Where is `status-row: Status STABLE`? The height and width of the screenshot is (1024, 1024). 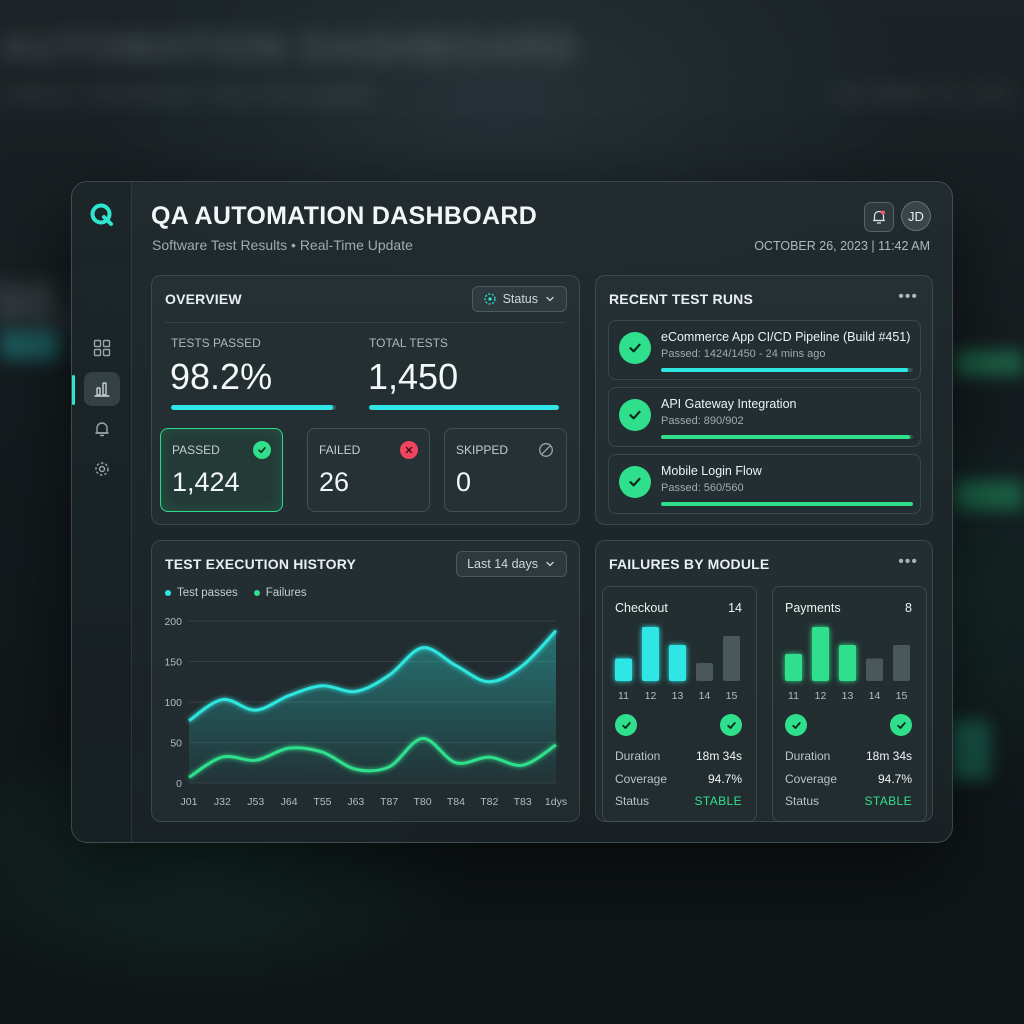 status-row: Status STABLE is located at coordinates (848, 801).